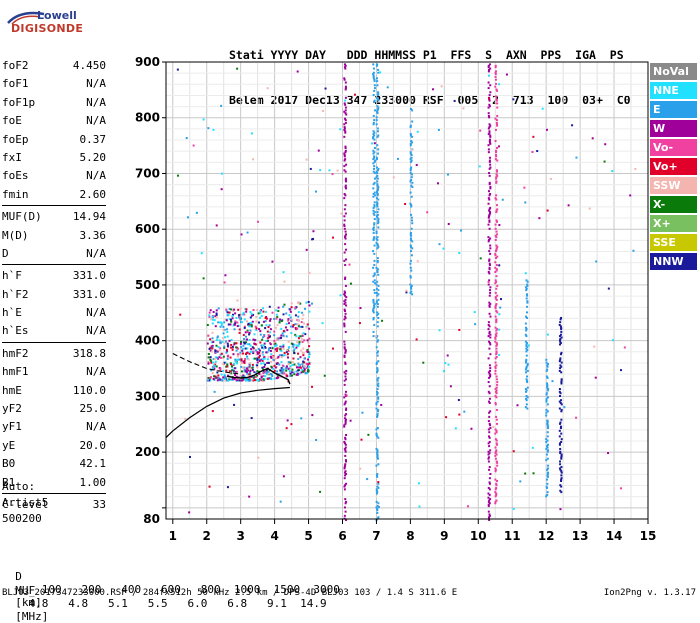  I want to click on param-row-foe: foE N/A, so click(54, 121).